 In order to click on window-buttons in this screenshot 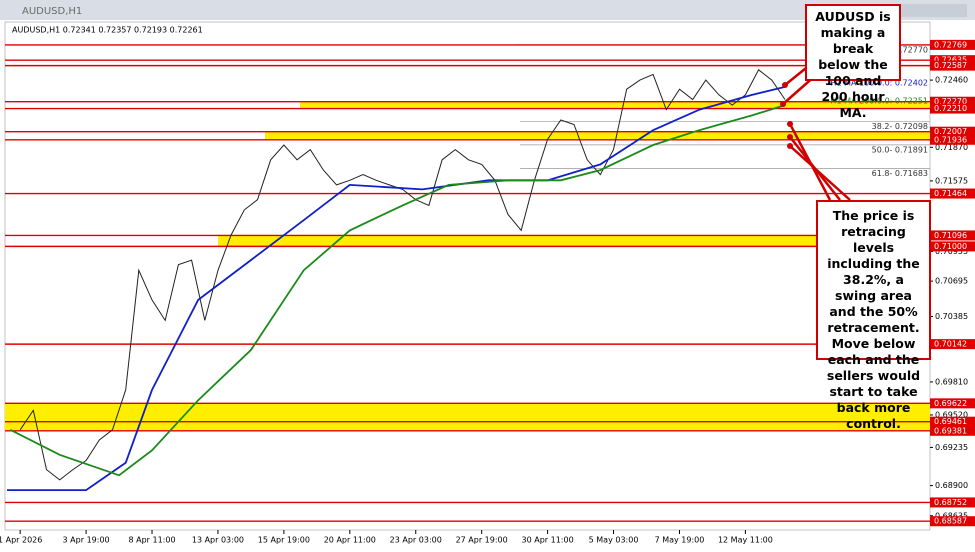, I will do `click(926, 10)`.